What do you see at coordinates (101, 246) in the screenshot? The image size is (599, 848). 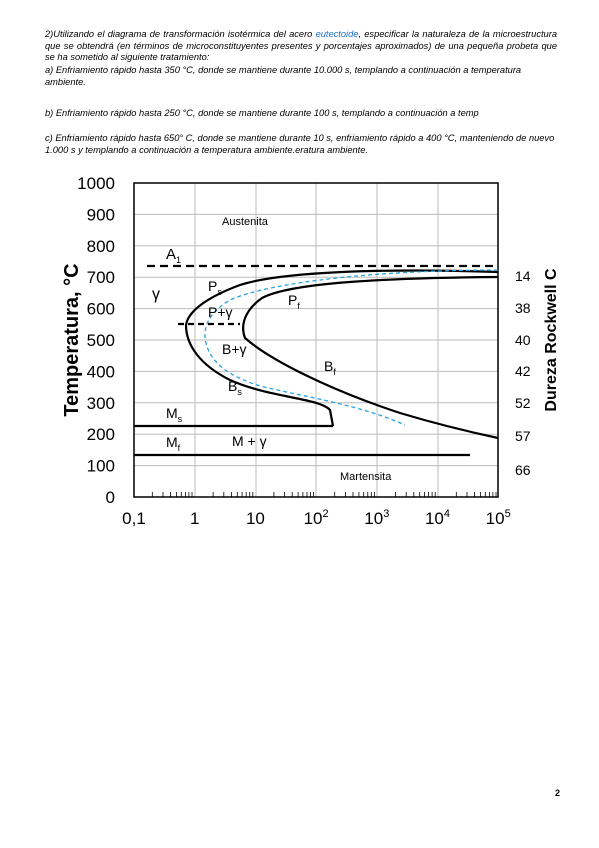 I see `y-tick-label: 800` at bounding box center [101, 246].